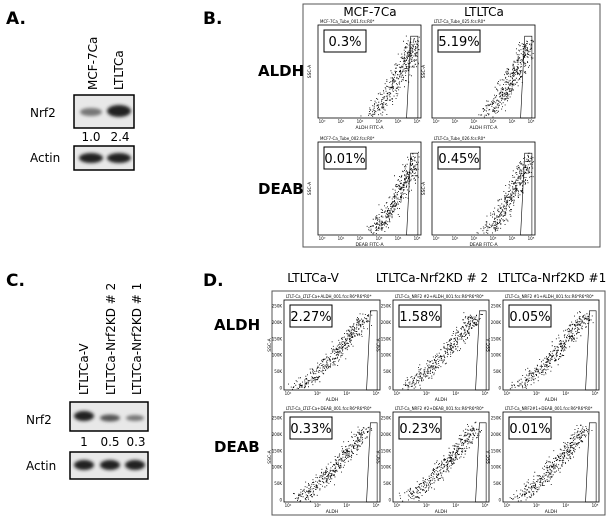 The image size is (612, 519). Describe the element at coordinates (84, 442) in the screenshot. I see `quantification: 1` at that location.